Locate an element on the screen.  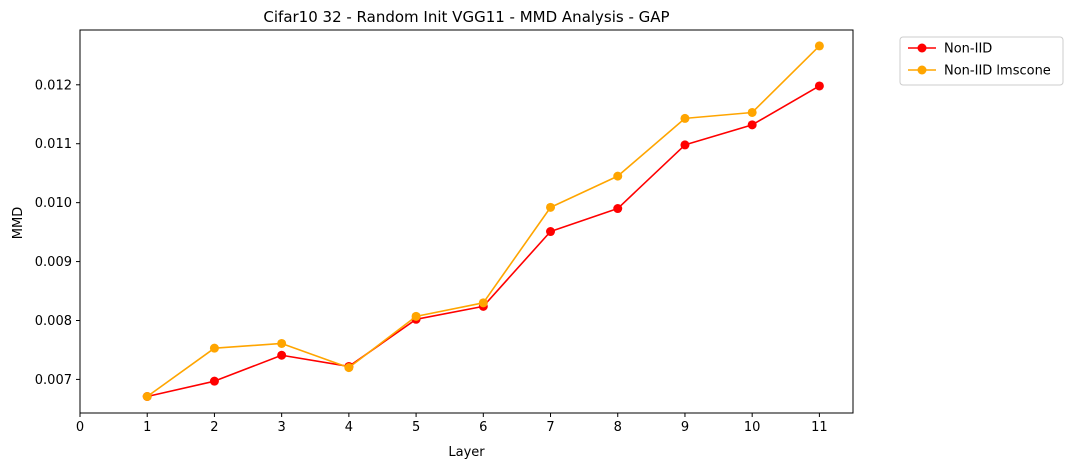
x-tick-label: 10 is located at coordinates (752, 427).